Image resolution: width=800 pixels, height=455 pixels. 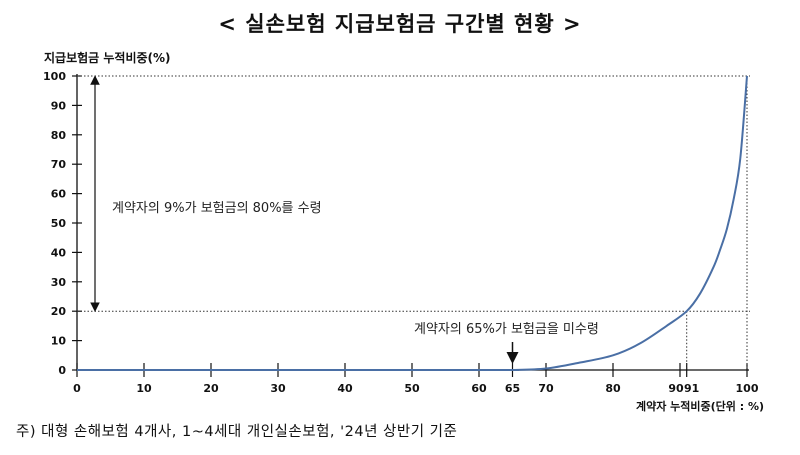 What do you see at coordinates (59, 135) in the screenshot?
I see `y-tick-label-80: 80` at bounding box center [59, 135].